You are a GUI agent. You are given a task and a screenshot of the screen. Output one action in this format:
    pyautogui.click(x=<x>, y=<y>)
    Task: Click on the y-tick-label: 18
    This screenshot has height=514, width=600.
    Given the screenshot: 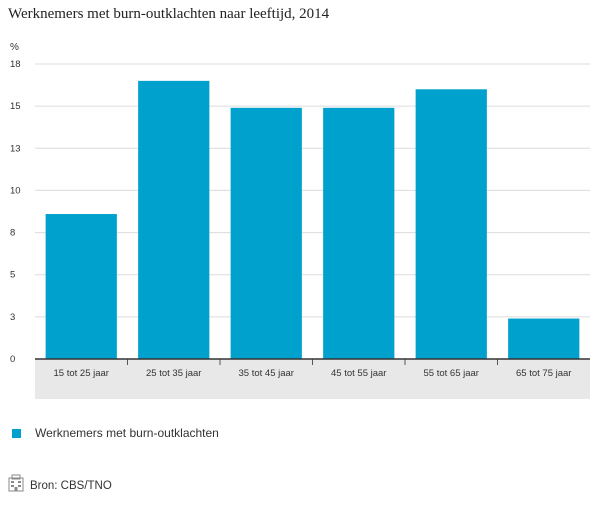 What is the action you would take?
    pyautogui.click(x=15, y=64)
    